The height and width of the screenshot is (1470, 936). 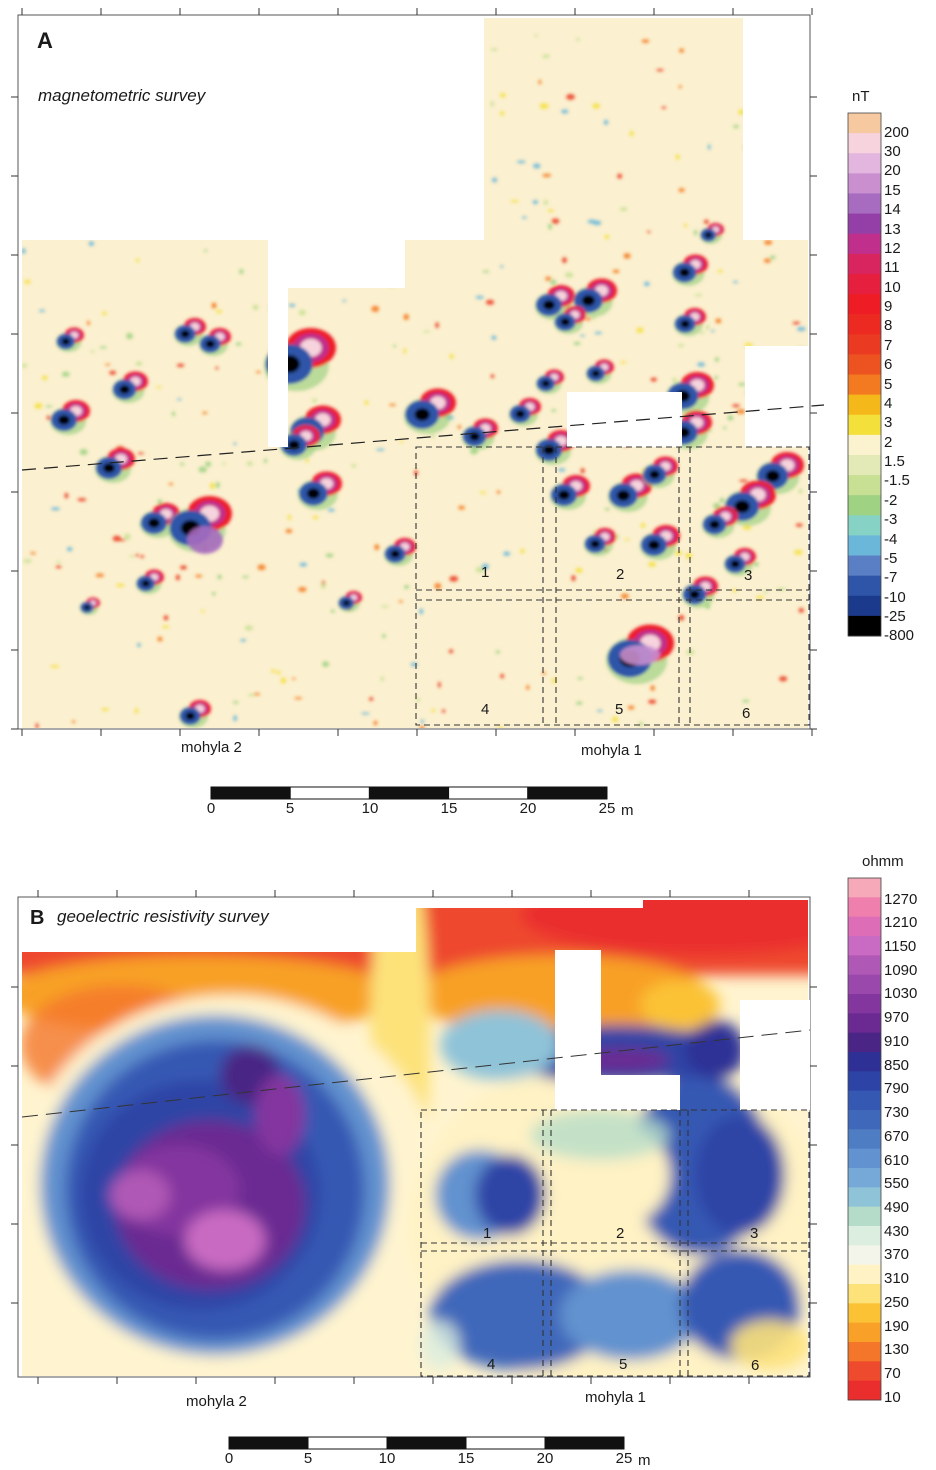 I want to click on legend-label: 13, so click(x=892, y=229).